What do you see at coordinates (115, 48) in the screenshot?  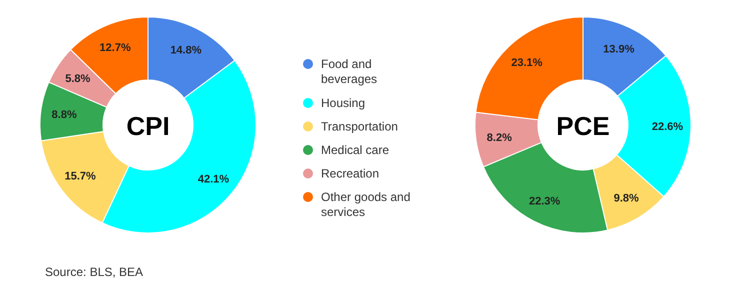 I see `data-label: 12.7%` at bounding box center [115, 48].